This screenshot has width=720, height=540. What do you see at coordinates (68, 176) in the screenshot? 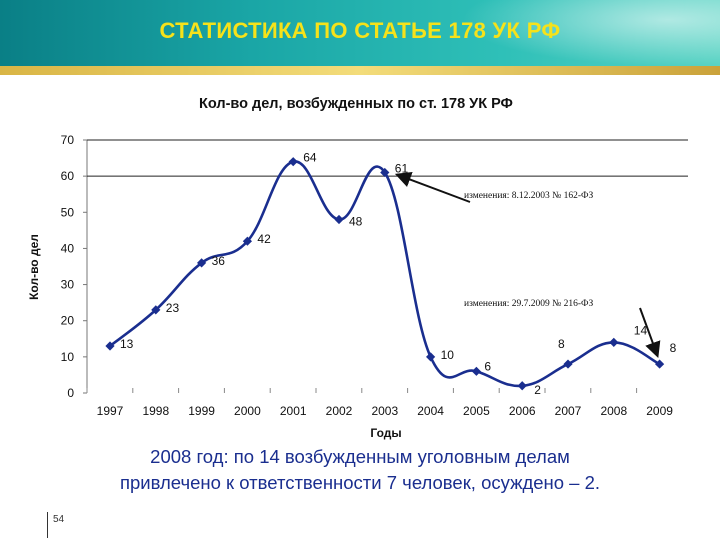
I see `y-tick-label: 60` at bounding box center [68, 176].